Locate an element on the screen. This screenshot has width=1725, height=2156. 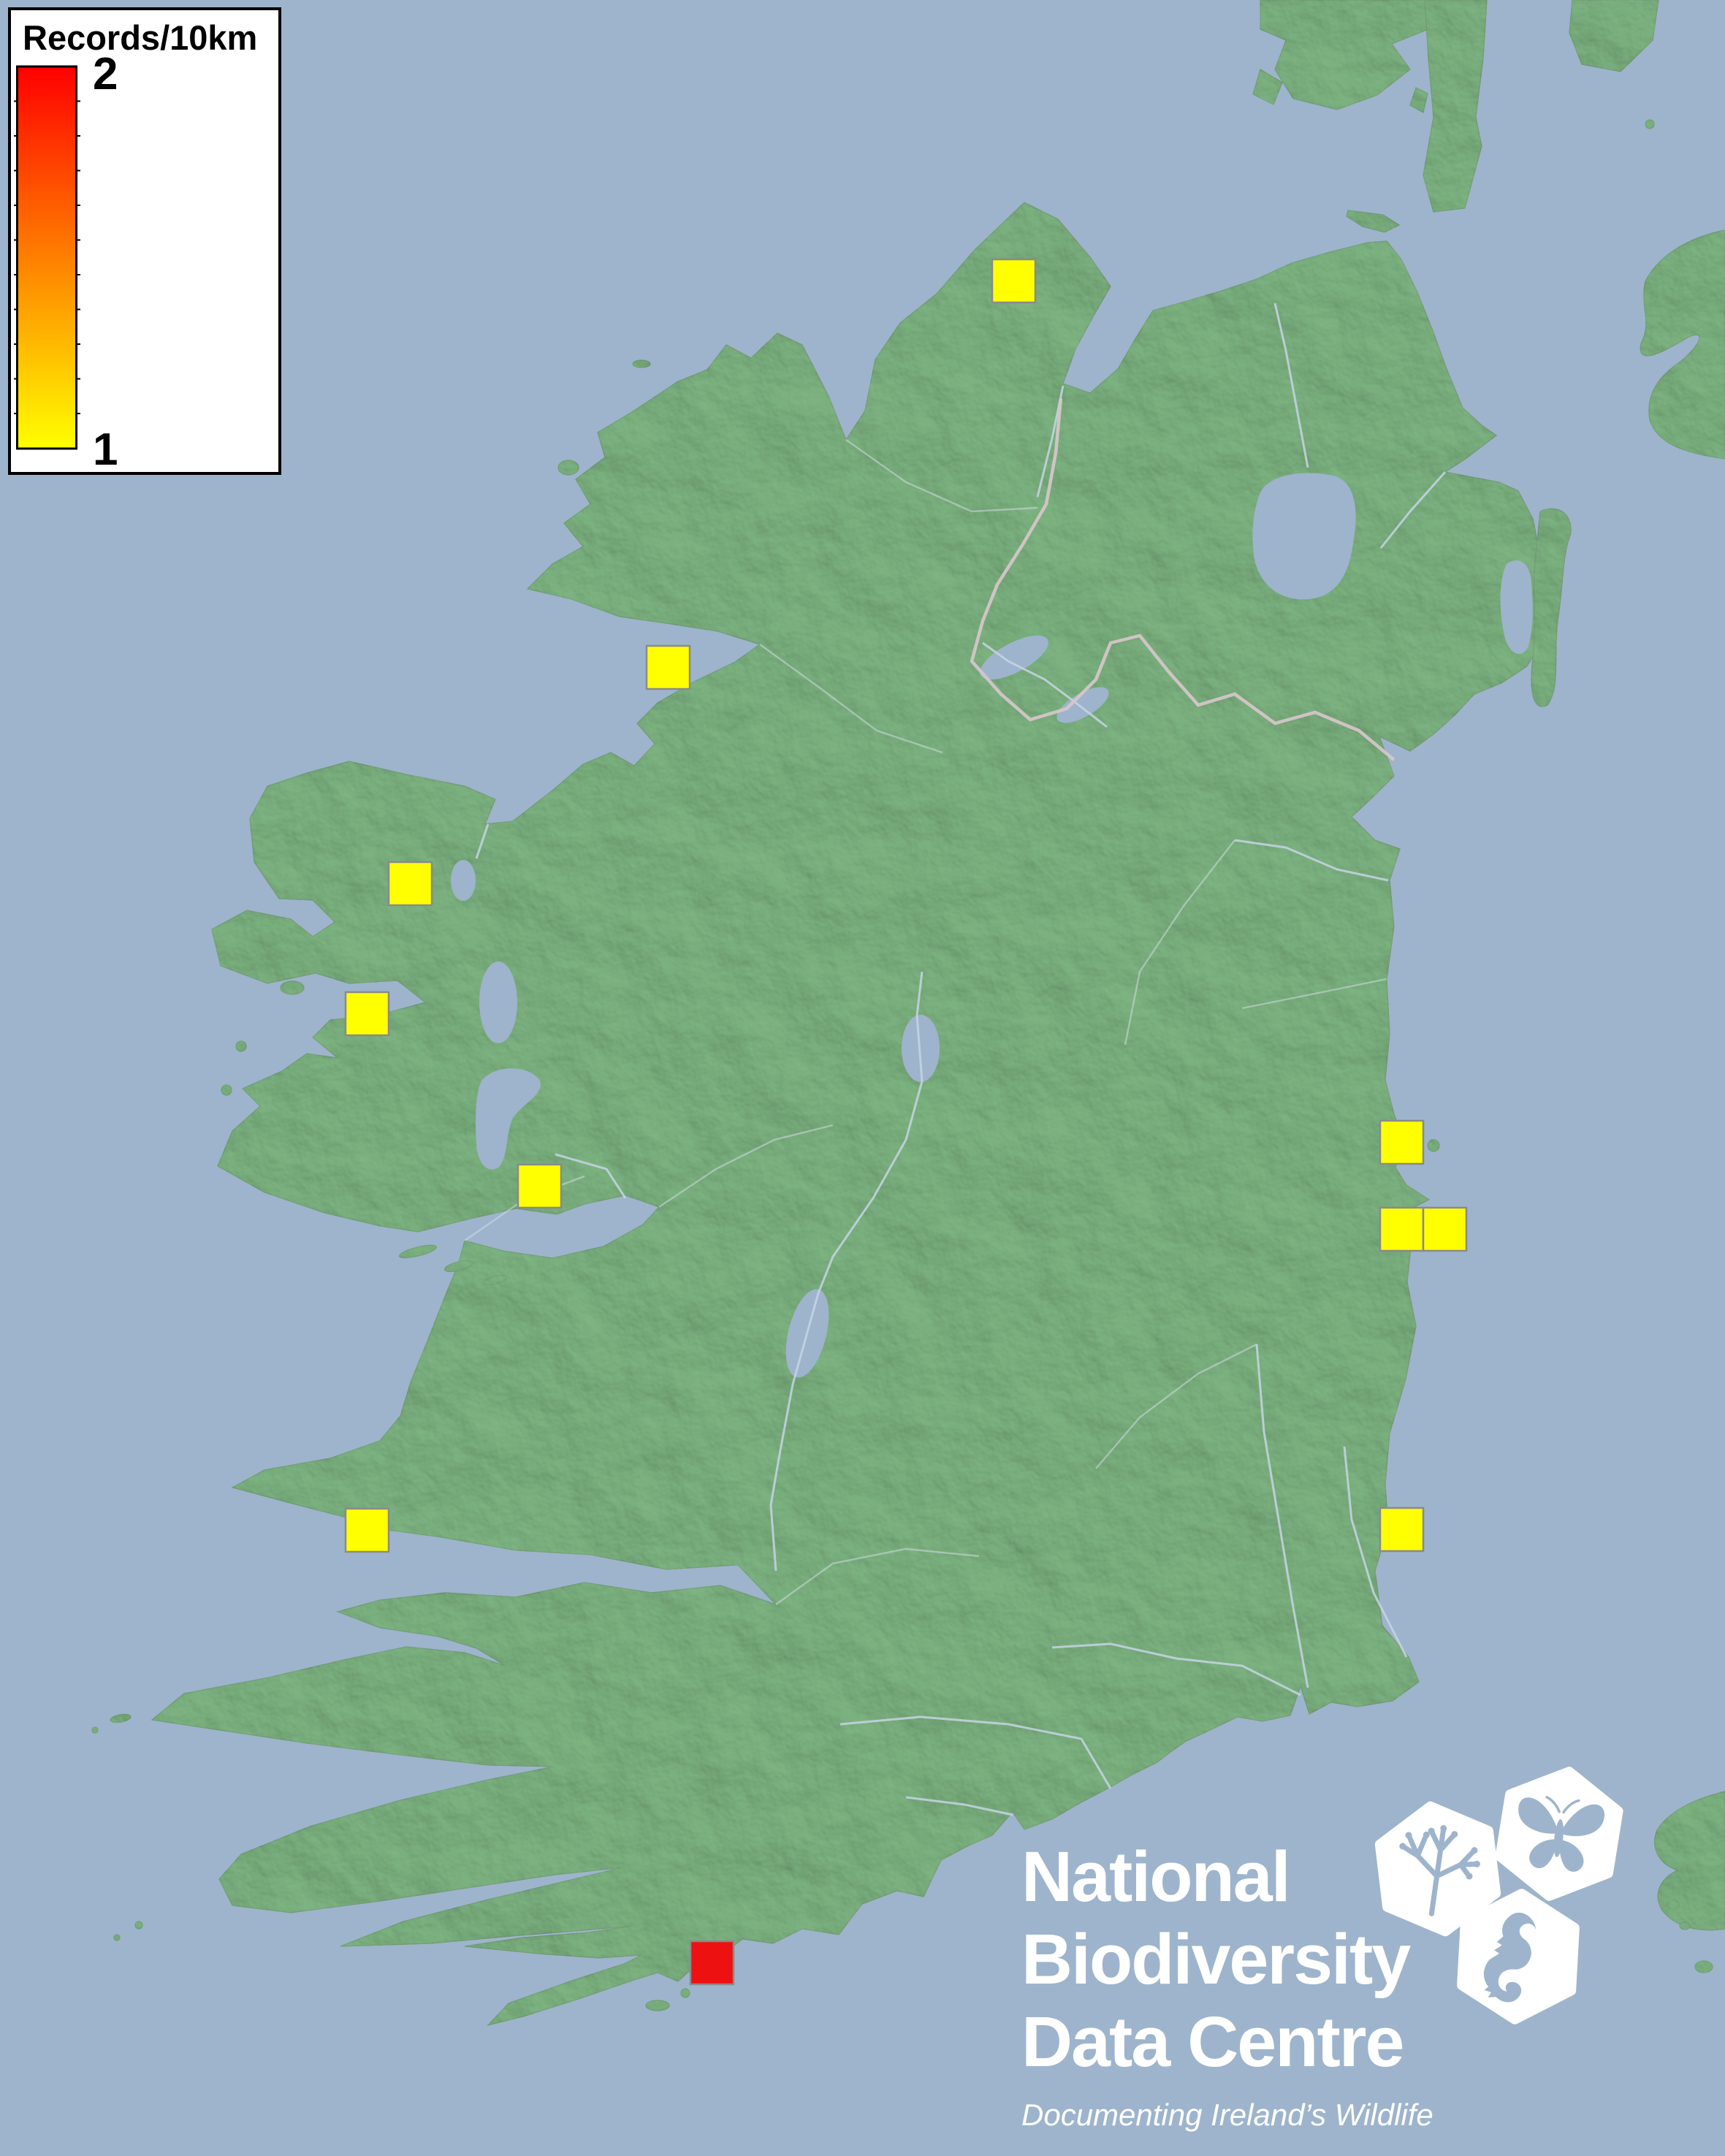
blasket-islet is located at coordinates (95, 1730).